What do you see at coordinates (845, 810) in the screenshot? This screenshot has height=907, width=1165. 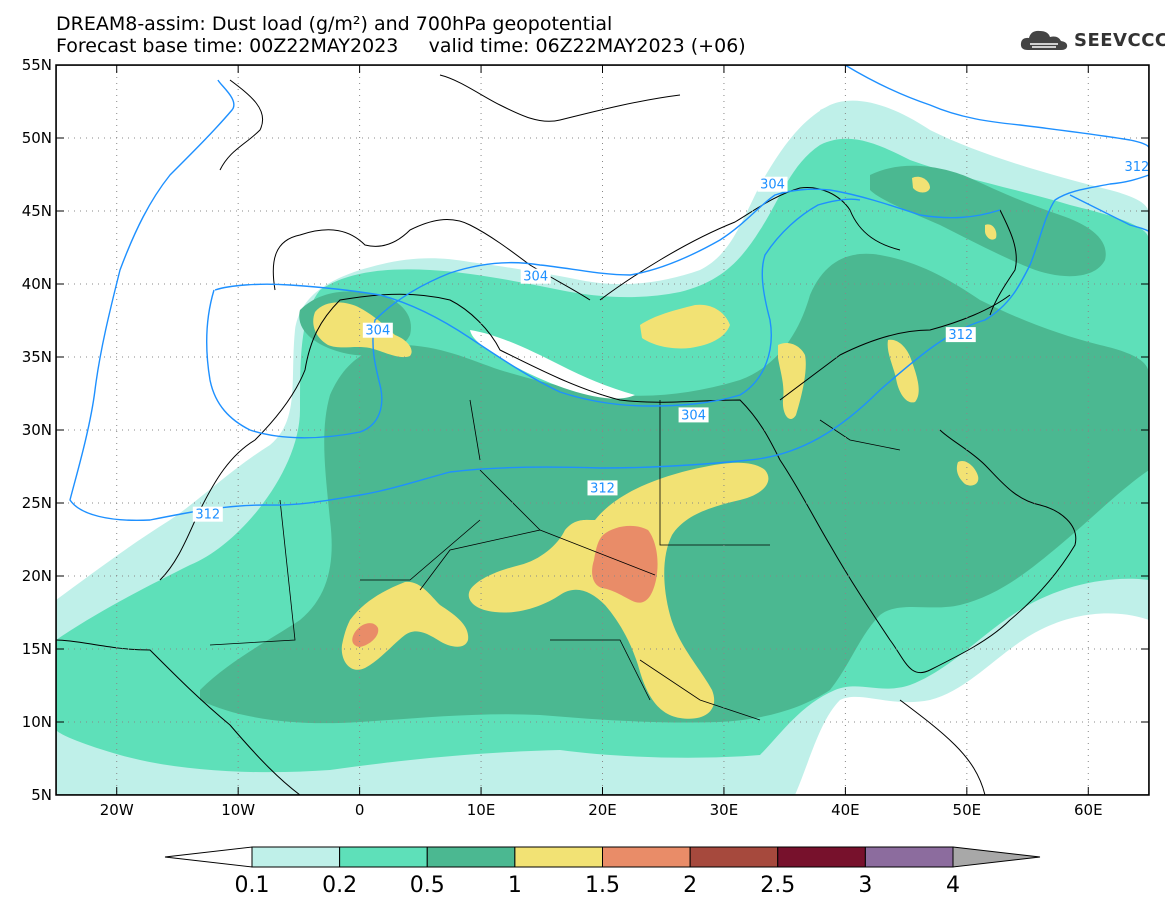 I see `lon-tick-label: 40E` at bounding box center [845, 810].